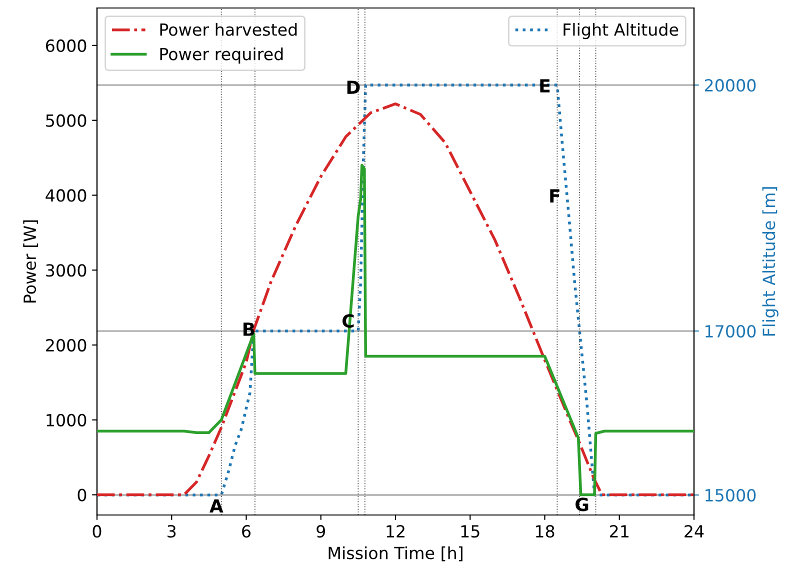 The image size is (789, 573). Describe the element at coordinates (66, 420) in the screenshot. I see `y-tick-label: 1000` at that location.